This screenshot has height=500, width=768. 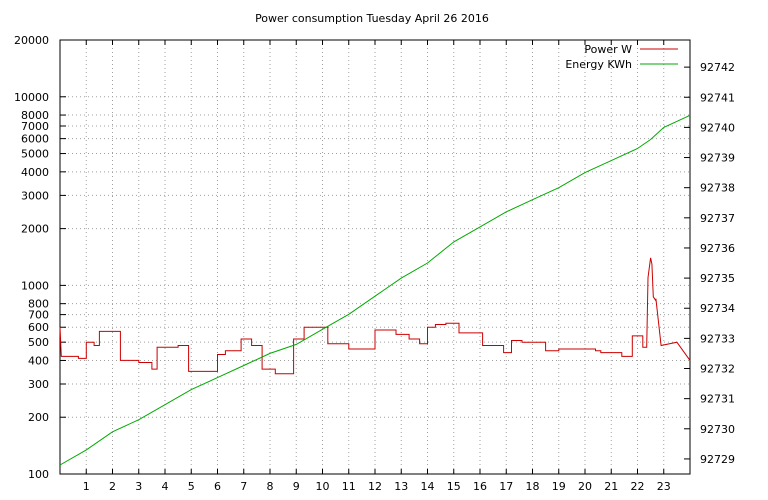 I want to click on y-right-tick-label: 92729, so click(x=717, y=459).